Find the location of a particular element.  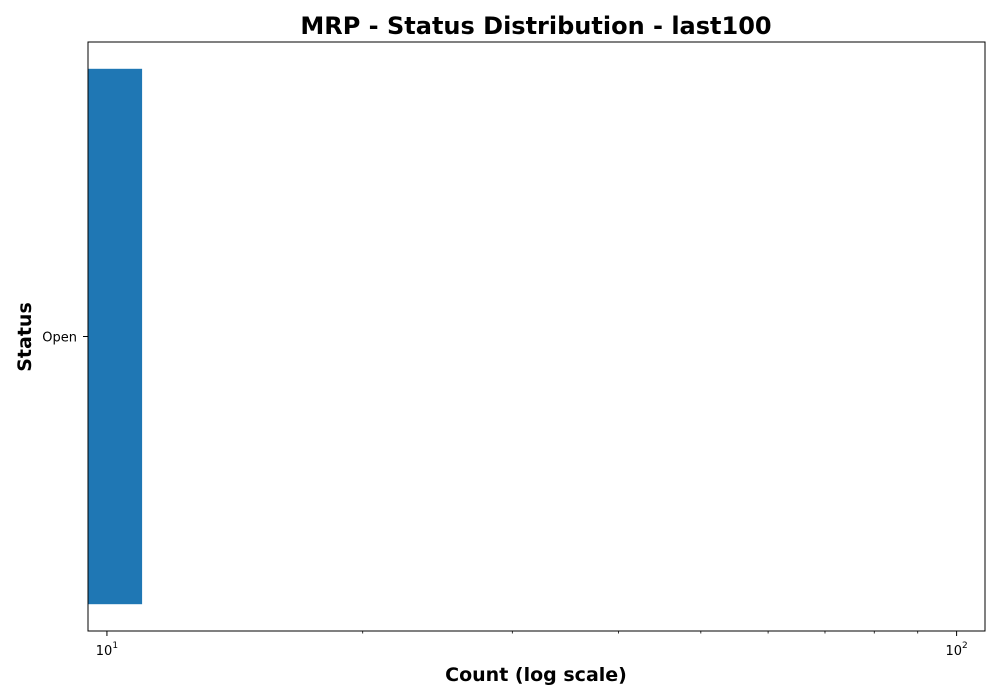

y-axis-label: Status is located at coordinates (25, 337).